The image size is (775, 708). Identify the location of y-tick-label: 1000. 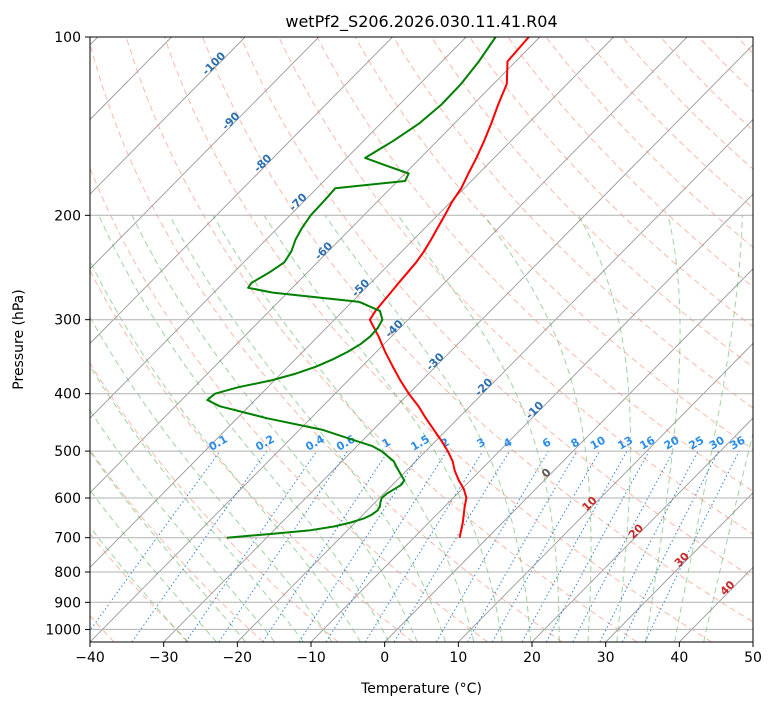
(63, 630).